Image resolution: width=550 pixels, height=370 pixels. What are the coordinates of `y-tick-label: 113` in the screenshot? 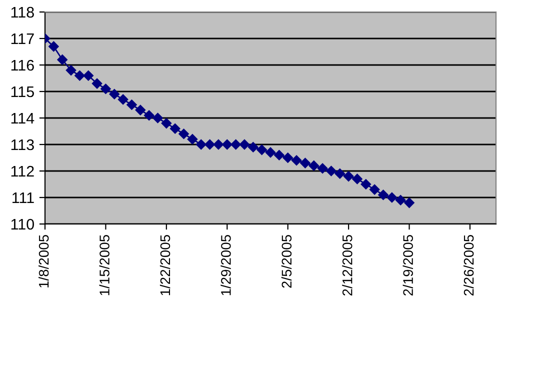 It's located at (22, 144).